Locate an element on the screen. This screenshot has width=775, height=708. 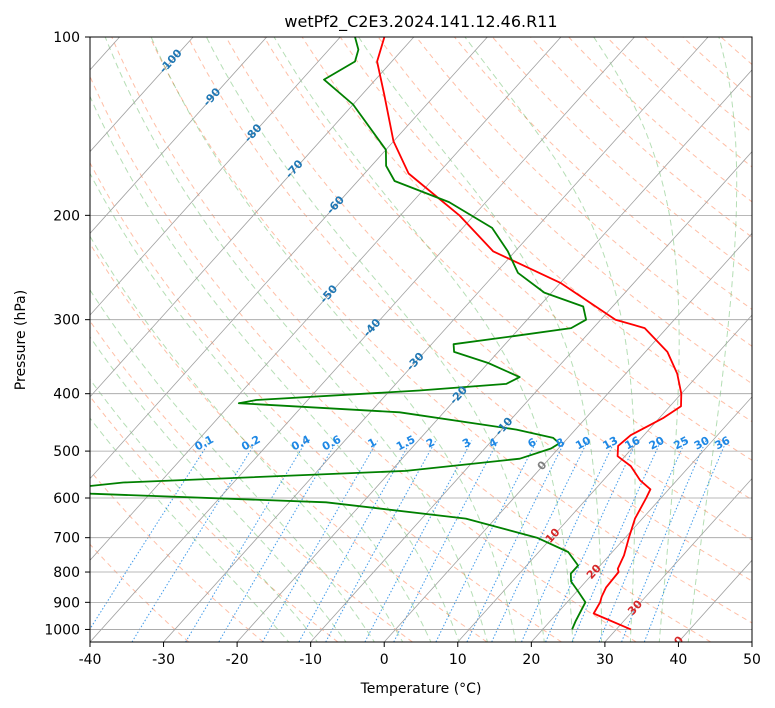
mixing-ratio-label: 0.1 is located at coordinates (204, 443).